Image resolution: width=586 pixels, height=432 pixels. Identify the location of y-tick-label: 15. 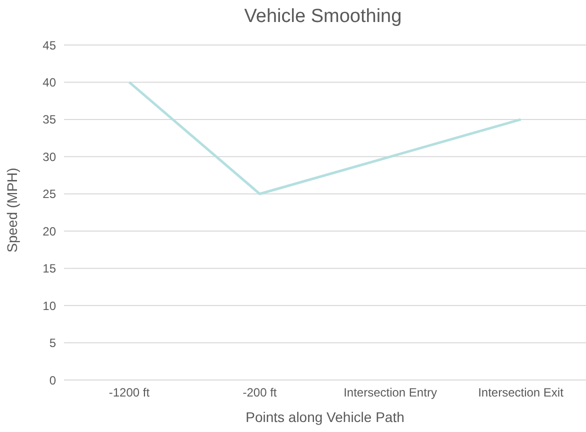
(49, 269).